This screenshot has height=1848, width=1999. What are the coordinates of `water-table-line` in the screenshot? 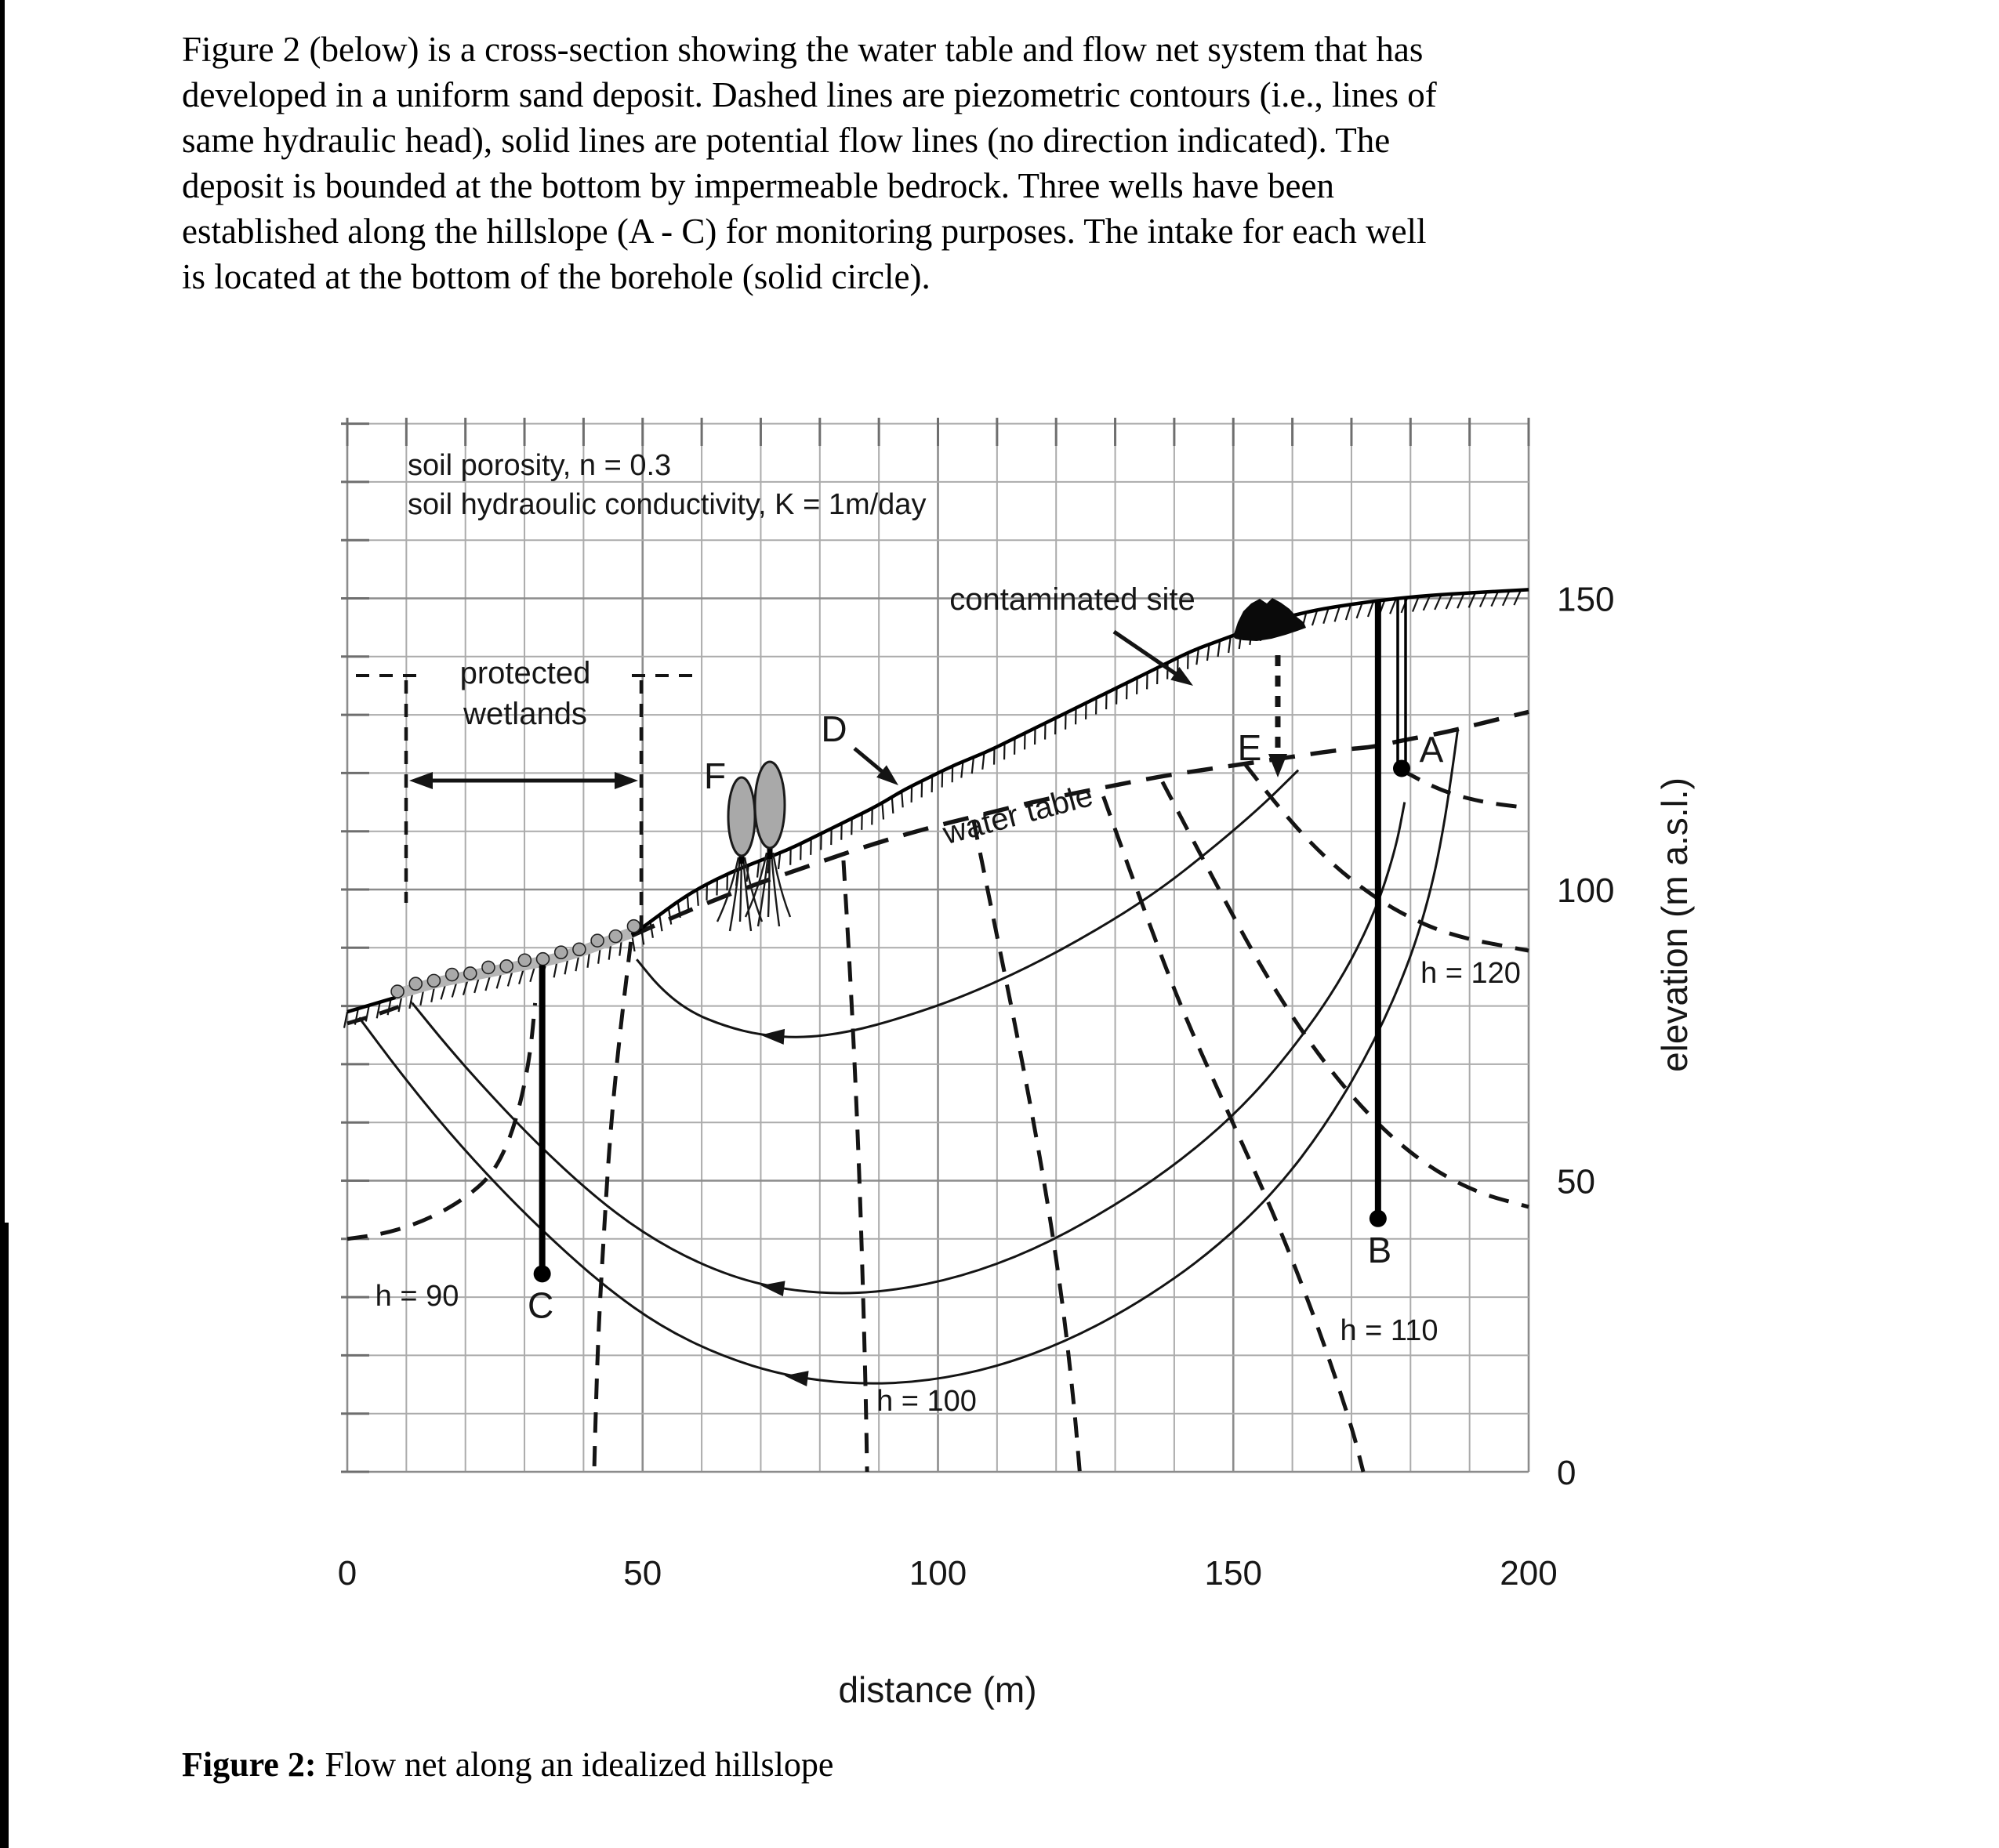 It's located at (1079, 823).